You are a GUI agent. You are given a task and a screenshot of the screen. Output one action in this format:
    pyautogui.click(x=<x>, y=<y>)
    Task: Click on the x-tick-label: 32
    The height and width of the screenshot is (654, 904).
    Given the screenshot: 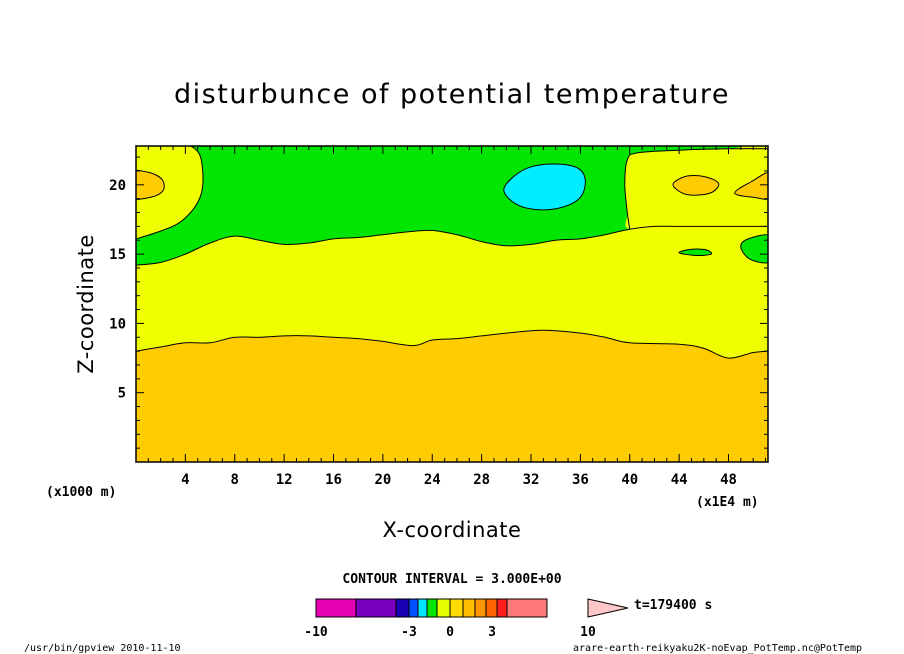 What is the action you would take?
    pyautogui.click(x=531, y=480)
    